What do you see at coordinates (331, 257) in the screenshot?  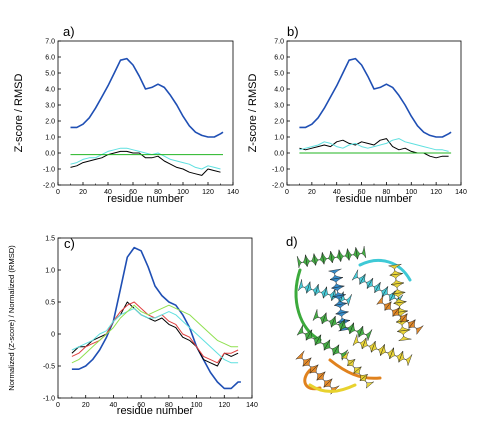 I see `helix-top` at bounding box center [331, 257].